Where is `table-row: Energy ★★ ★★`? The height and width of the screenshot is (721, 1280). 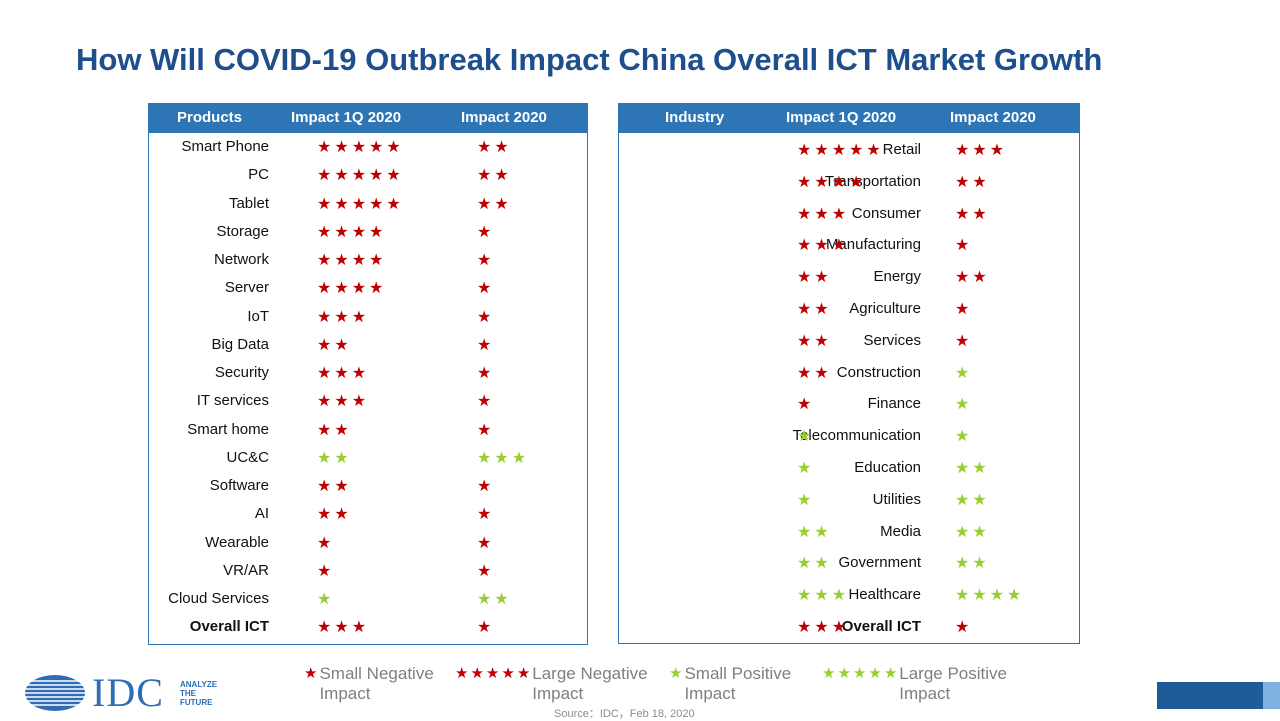 table-row: Energy ★★ ★★ is located at coordinates (849, 278).